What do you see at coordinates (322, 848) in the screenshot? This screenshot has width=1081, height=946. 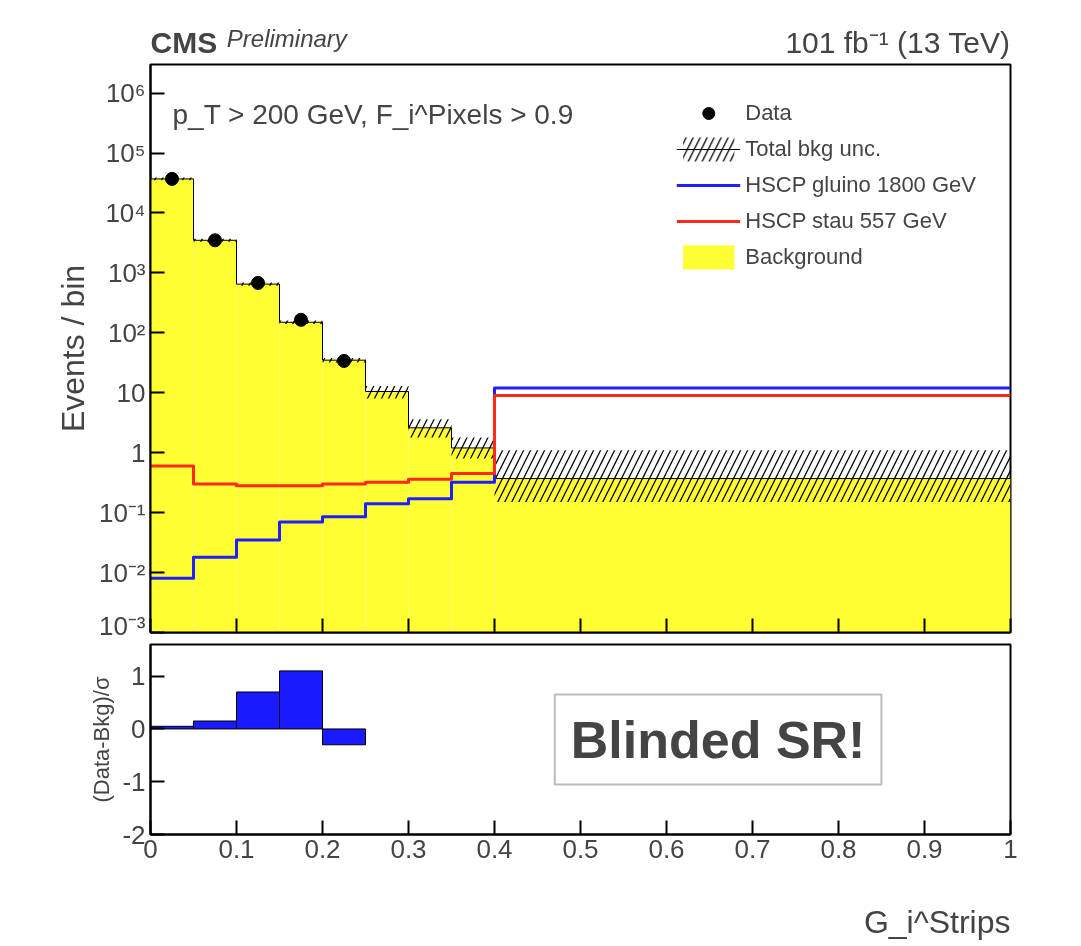 I see `x-tick-label: 0.2` at bounding box center [322, 848].